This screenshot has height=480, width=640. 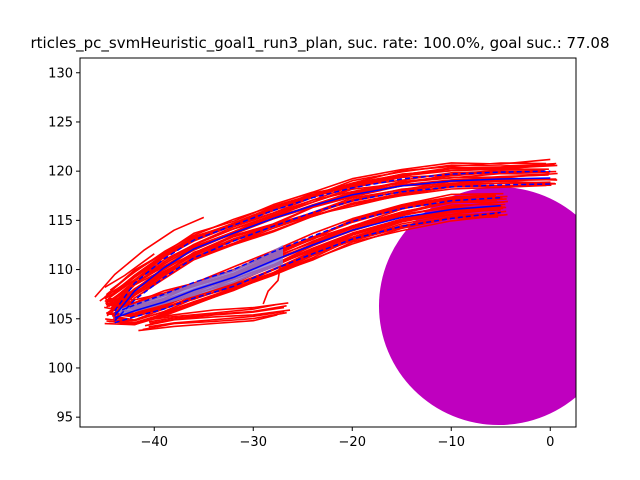 I want to click on x-axis: −40 −30 −20 −10 0, so click(x=347, y=438).